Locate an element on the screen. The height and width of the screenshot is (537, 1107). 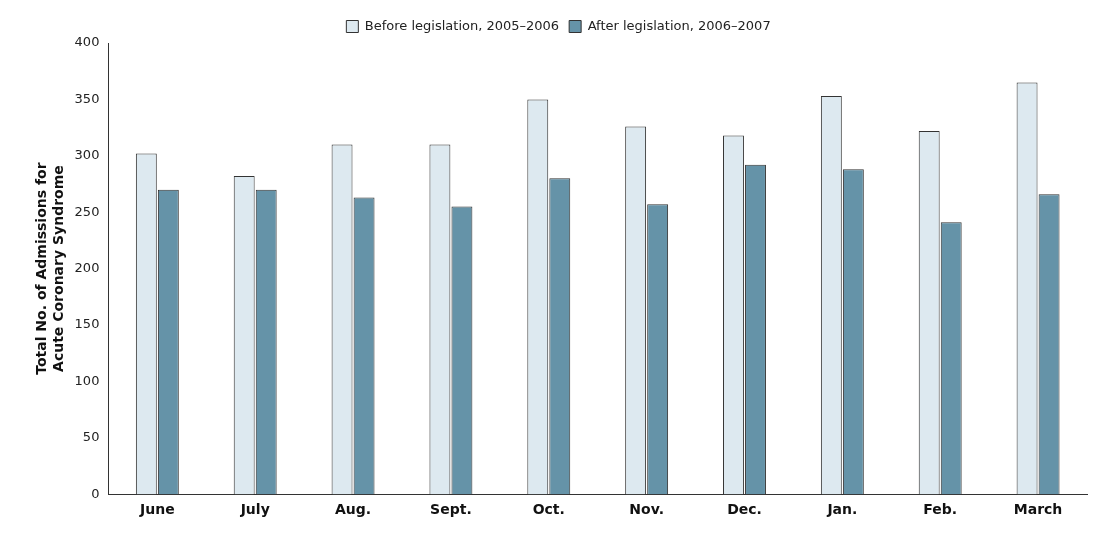
y-tick-label: 350 is located at coordinates (87, 98).